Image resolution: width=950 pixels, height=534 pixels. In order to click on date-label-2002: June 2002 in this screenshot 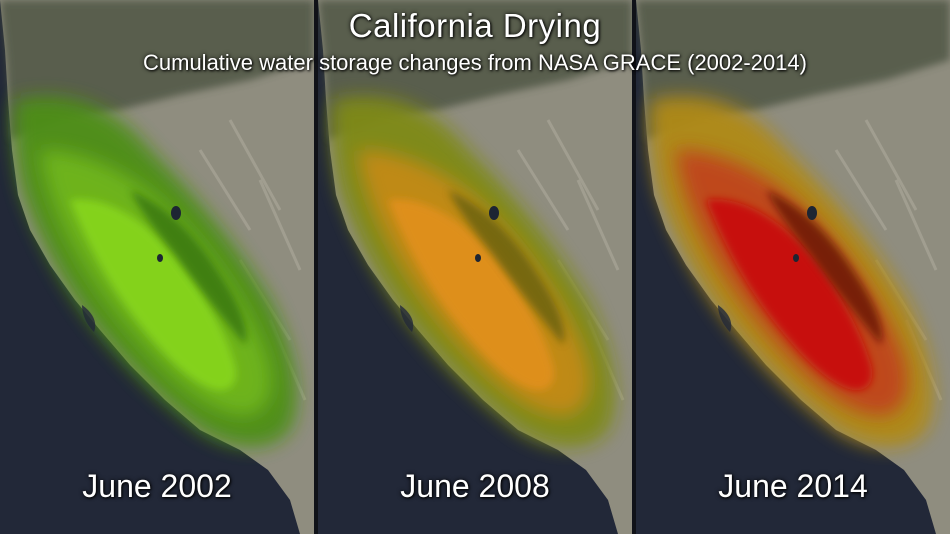, I will do `click(157, 486)`.